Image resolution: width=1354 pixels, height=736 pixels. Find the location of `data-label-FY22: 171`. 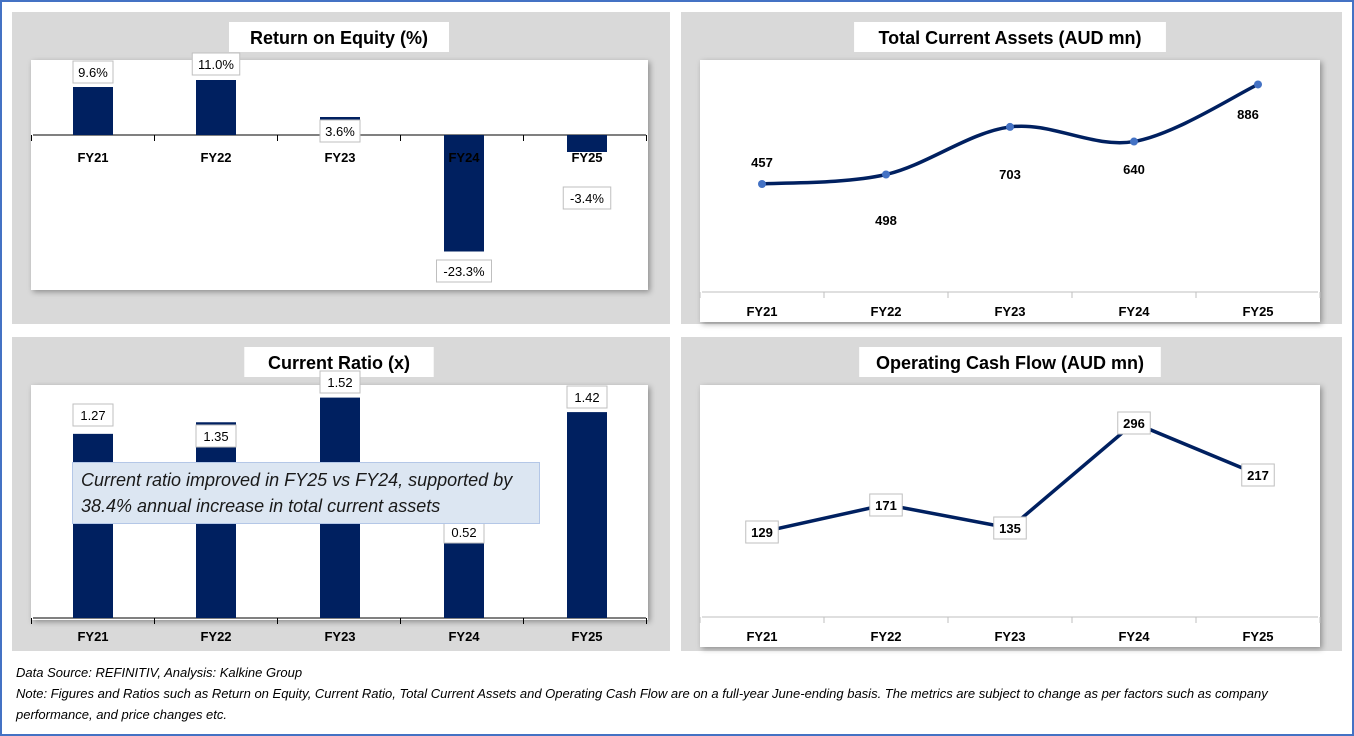

data-label-FY22: 171 is located at coordinates (886, 505).